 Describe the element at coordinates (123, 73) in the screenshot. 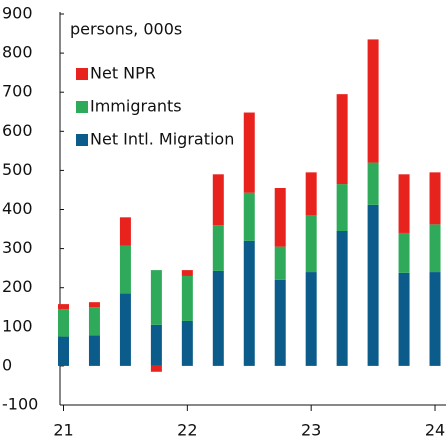

I see `legend-label: Net NPR` at that location.